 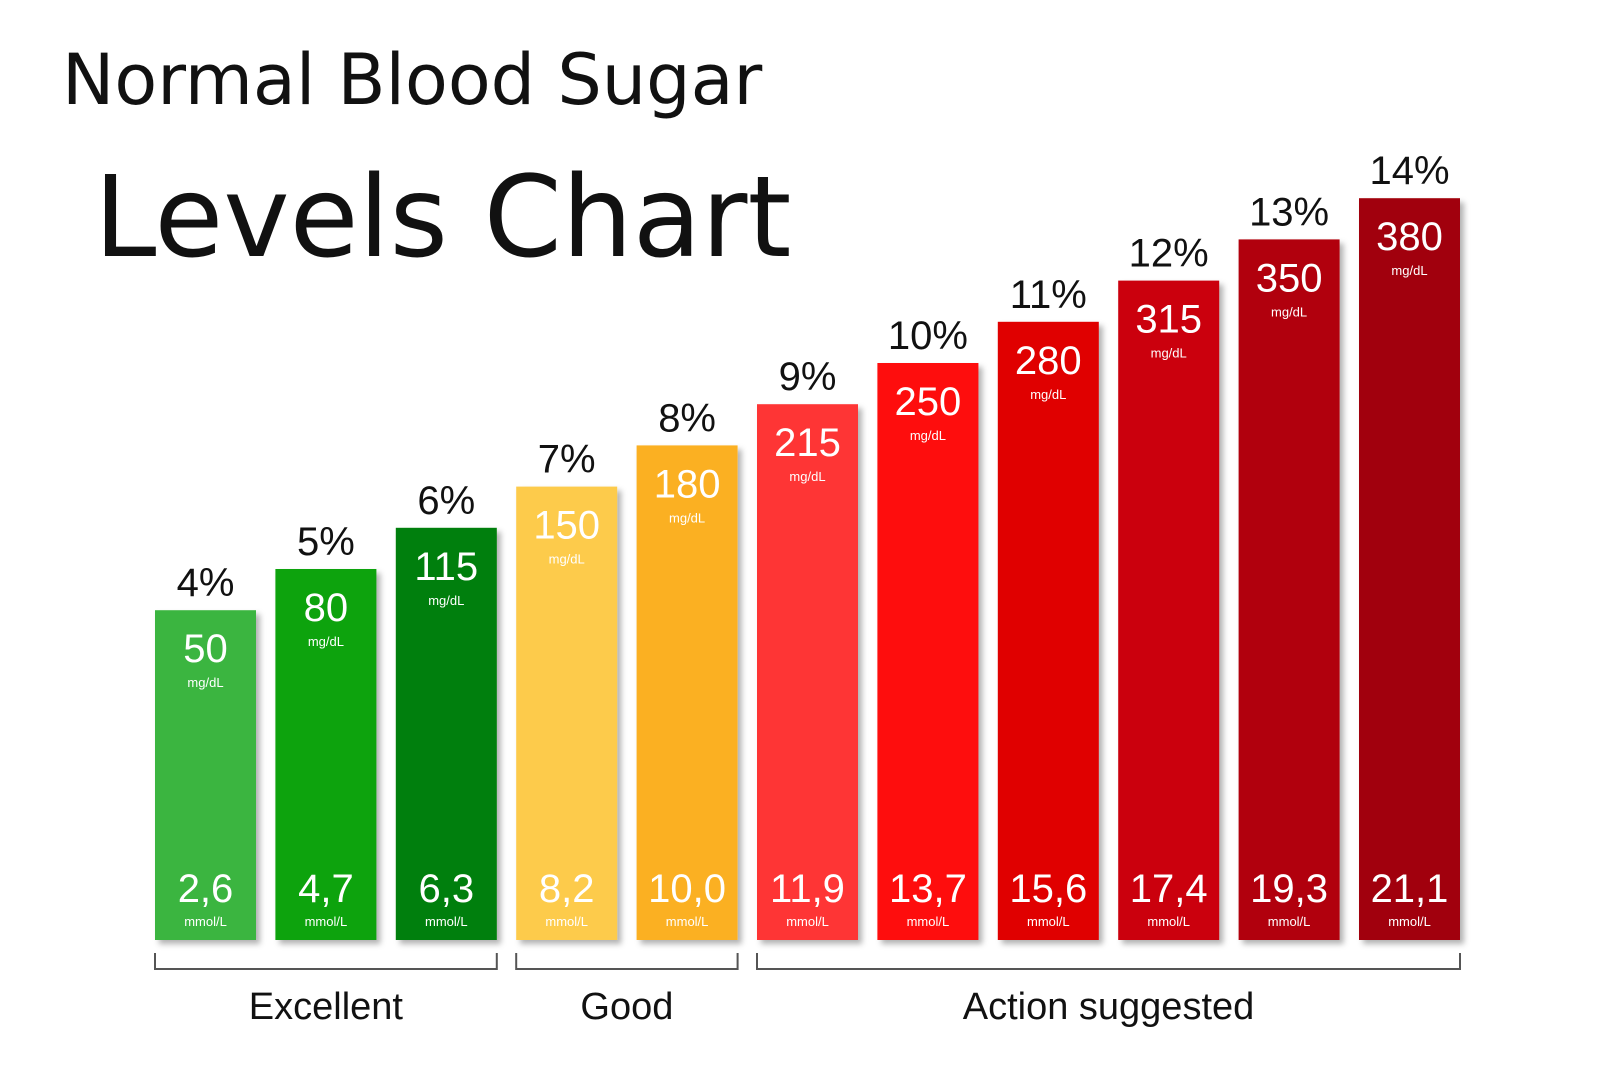 What do you see at coordinates (1169, 889) in the screenshot?
I see `mmol-label: 17,4` at bounding box center [1169, 889].